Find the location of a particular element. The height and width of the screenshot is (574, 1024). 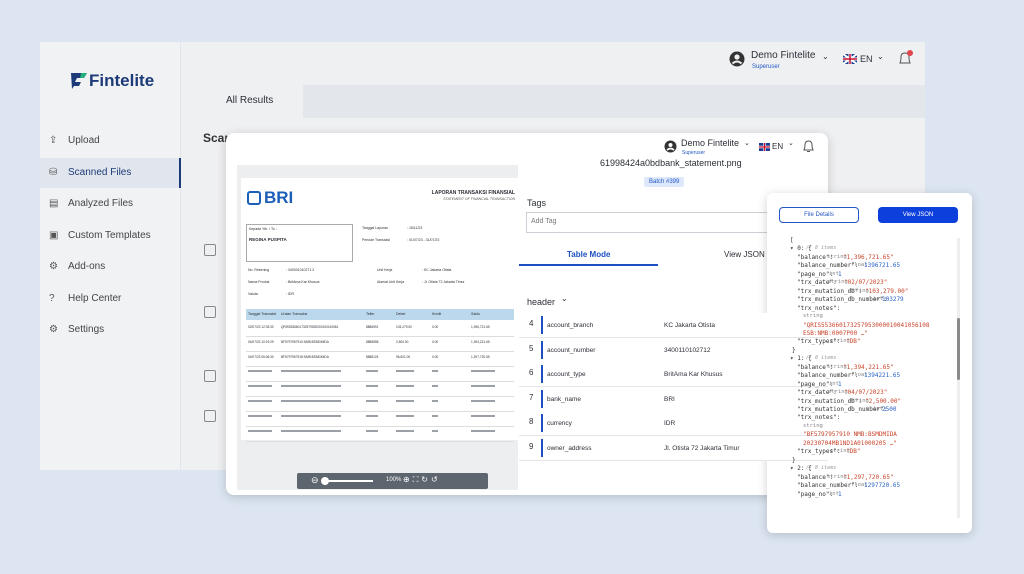

json-key: "page_no": is located at coordinates (815, 494).